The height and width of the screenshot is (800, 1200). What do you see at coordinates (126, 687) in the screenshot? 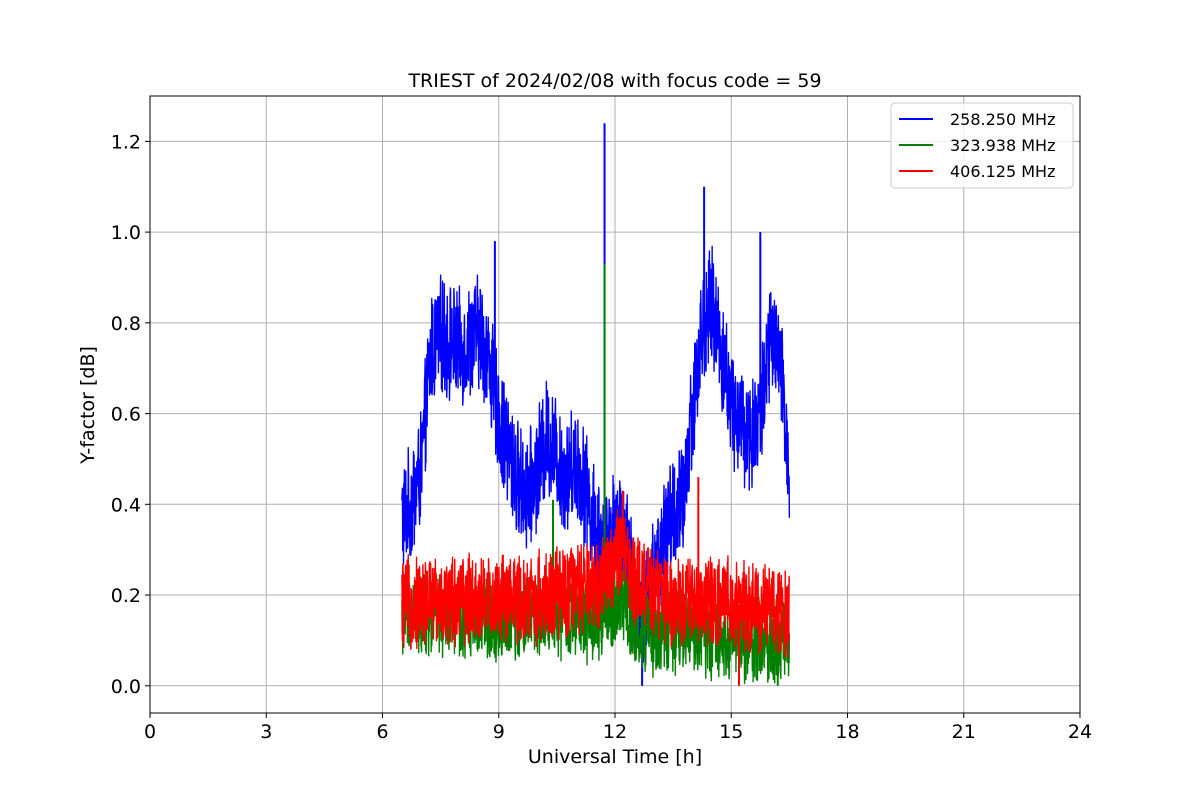
I see `y-tick-label: 0.0` at bounding box center [126, 687].